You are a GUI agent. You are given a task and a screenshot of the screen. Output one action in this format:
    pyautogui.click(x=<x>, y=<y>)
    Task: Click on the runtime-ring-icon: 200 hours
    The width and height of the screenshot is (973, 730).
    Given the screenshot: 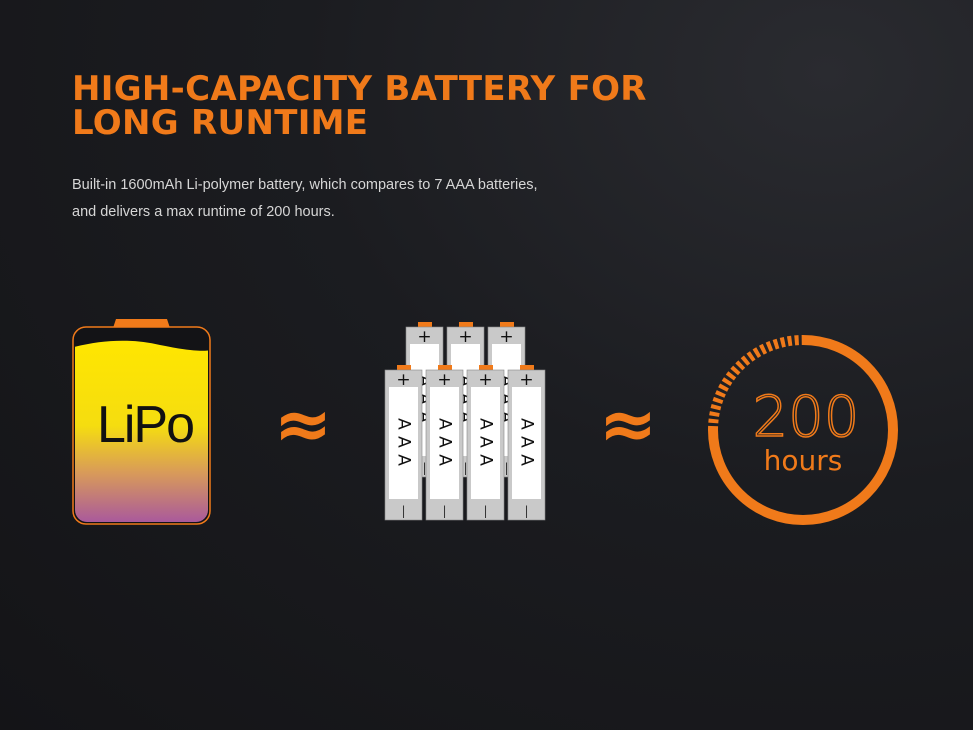 What is the action you would take?
    pyautogui.click(x=803, y=430)
    